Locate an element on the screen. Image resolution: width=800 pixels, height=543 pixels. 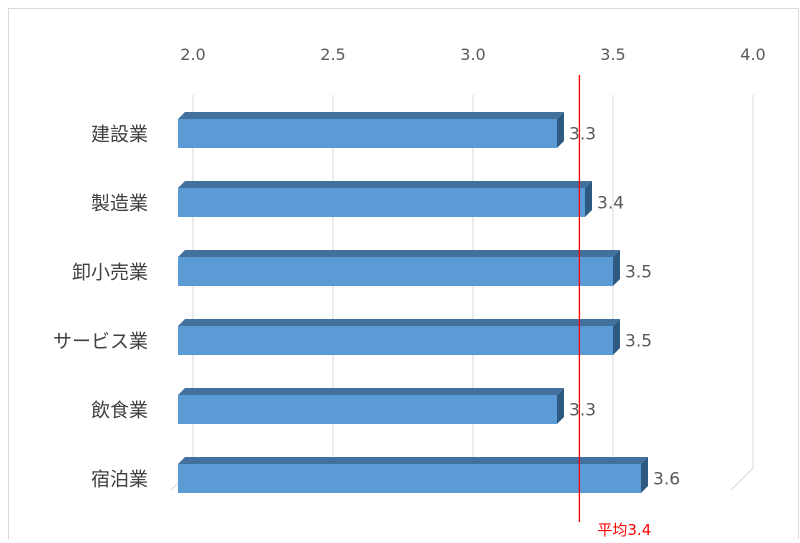
average-label: 平均3.4 is located at coordinates (624, 530).